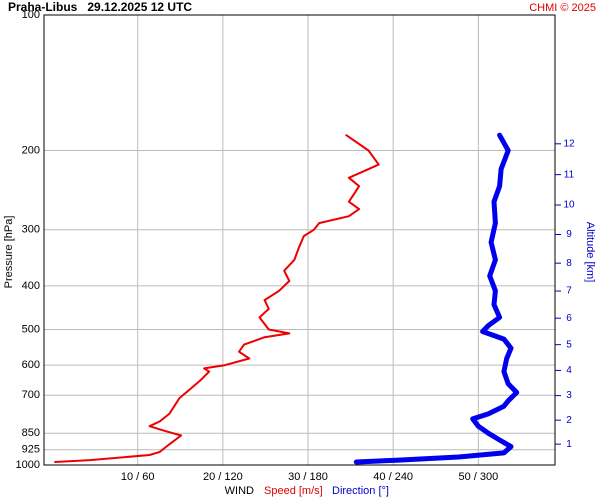 The image size is (600, 500). What do you see at coordinates (9, 252) in the screenshot?
I see `y-axis-label: Pressure [hPa]` at bounding box center [9, 252].